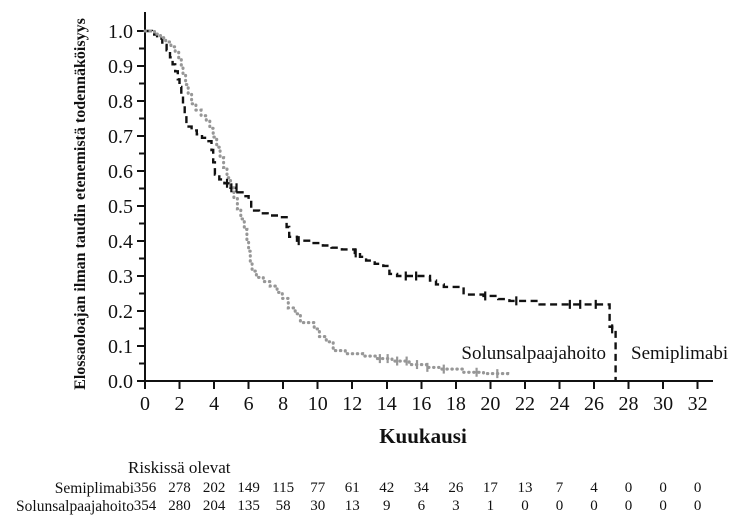 The height and width of the screenshot is (531, 738). Describe the element at coordinates (698, 404) in the screenshot. I see `x-tick-label: 32` at that location.